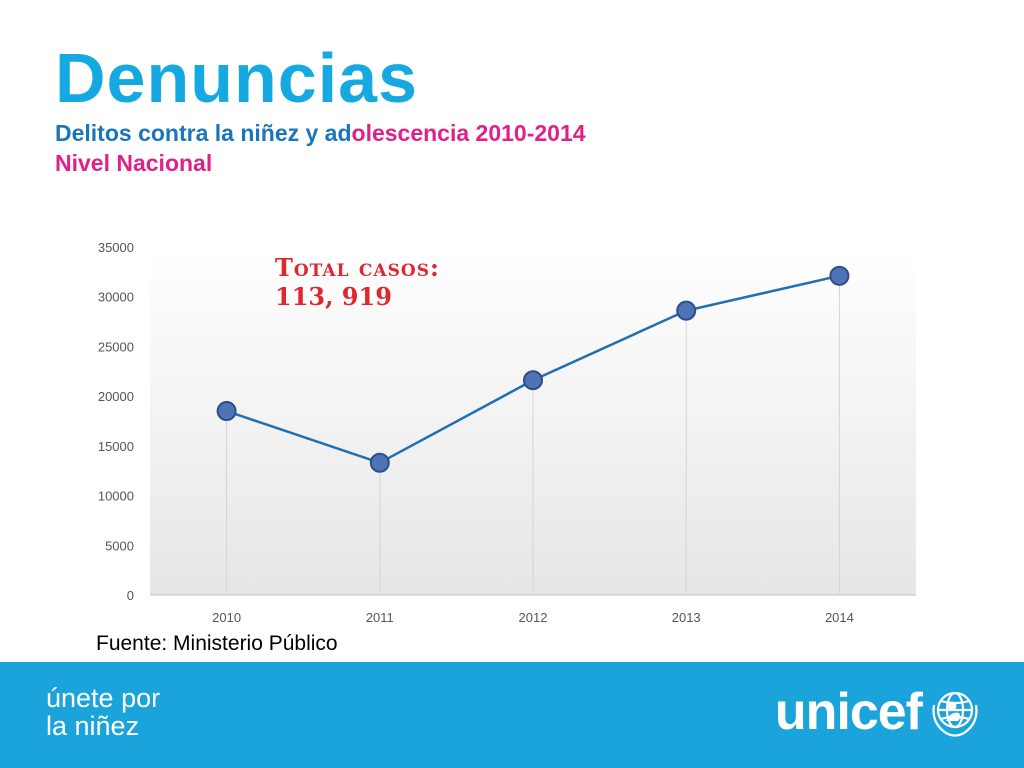 This screenshot has height=768, width=1024. I want to click on x-tick-label: 2011, so click(380, 617).